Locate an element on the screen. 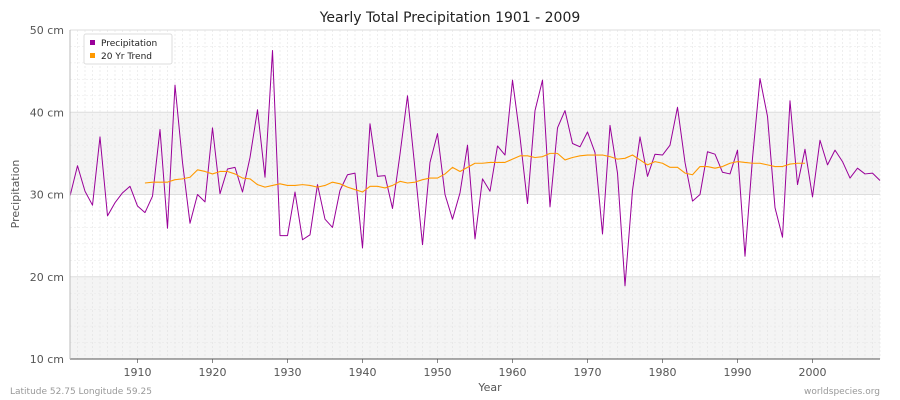 This screenshot has height=400, width=900. x-tick-label: 1920 is located at coordinates (213, 372).